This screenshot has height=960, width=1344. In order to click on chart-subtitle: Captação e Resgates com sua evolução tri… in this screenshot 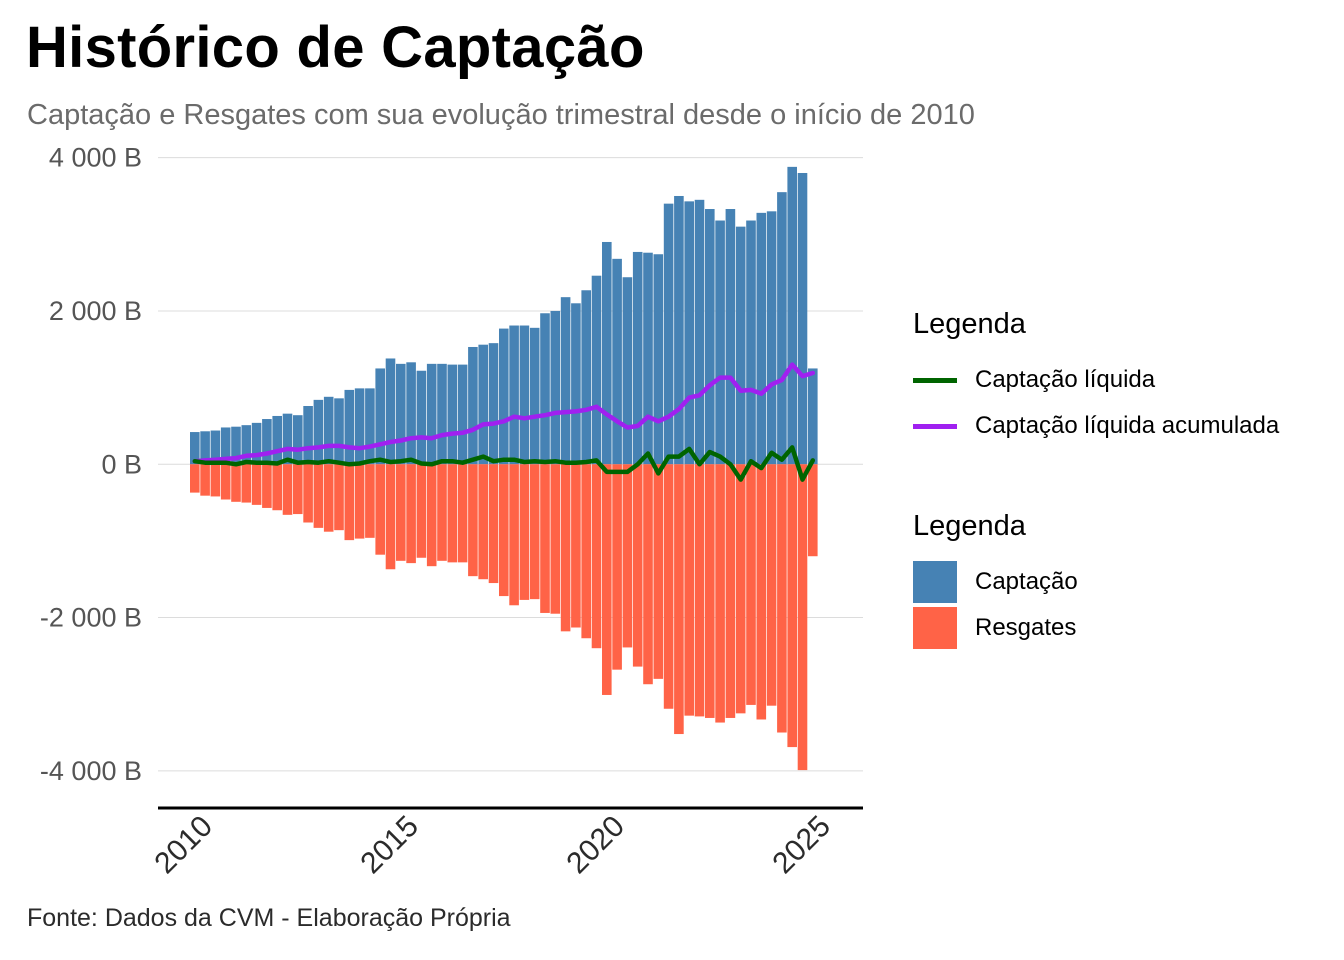, I will do `click(501, 115)`.